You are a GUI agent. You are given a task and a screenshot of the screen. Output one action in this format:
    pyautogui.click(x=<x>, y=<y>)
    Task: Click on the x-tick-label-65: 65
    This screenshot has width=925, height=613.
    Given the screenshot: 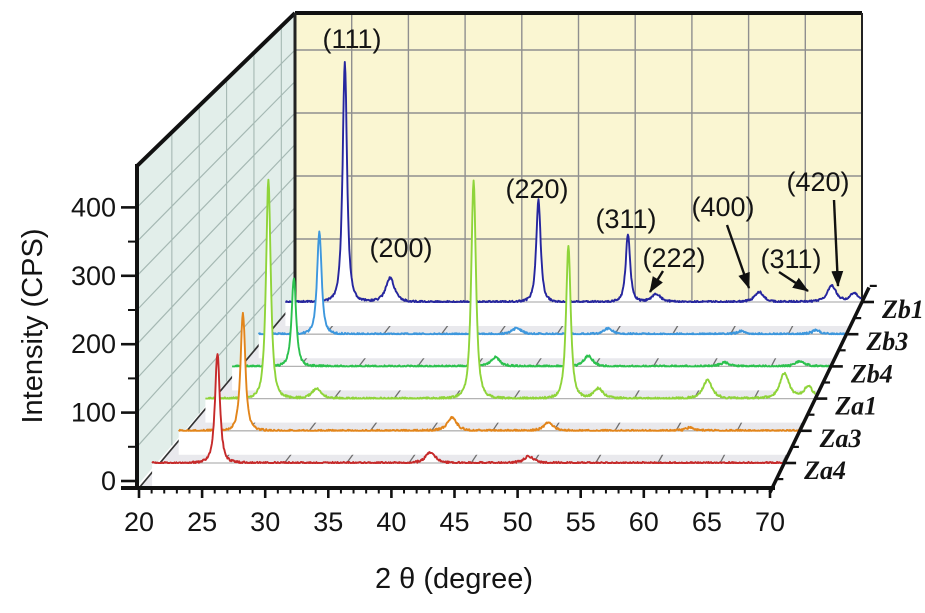 What is the action you would take?
    pyautogui.click(x=707, y=522)
    